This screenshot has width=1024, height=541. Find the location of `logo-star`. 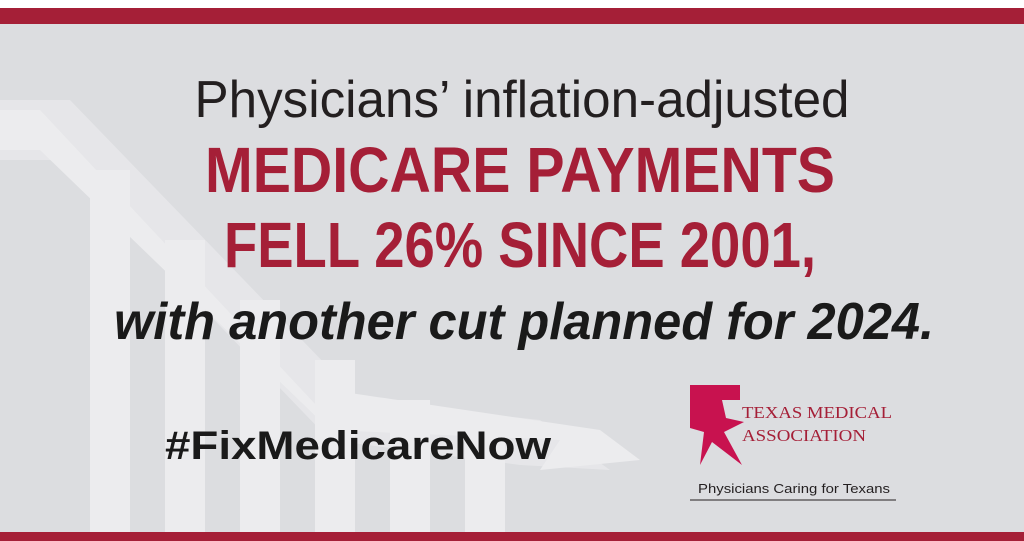

logo-star is located at coordinates (717, 425).